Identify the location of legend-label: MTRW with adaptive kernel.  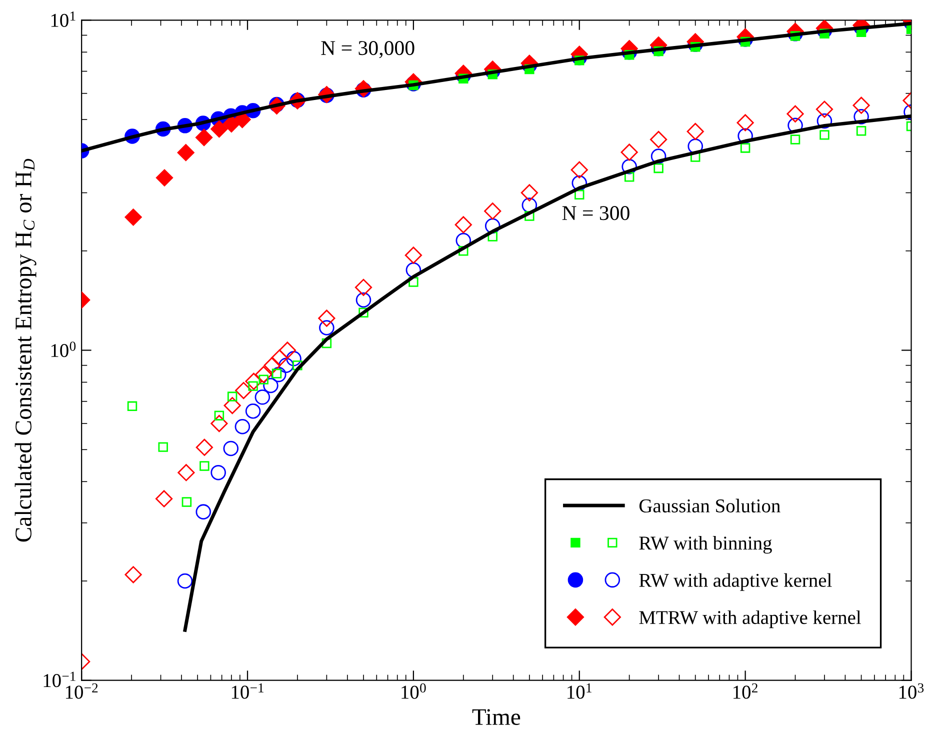
(750, 619).